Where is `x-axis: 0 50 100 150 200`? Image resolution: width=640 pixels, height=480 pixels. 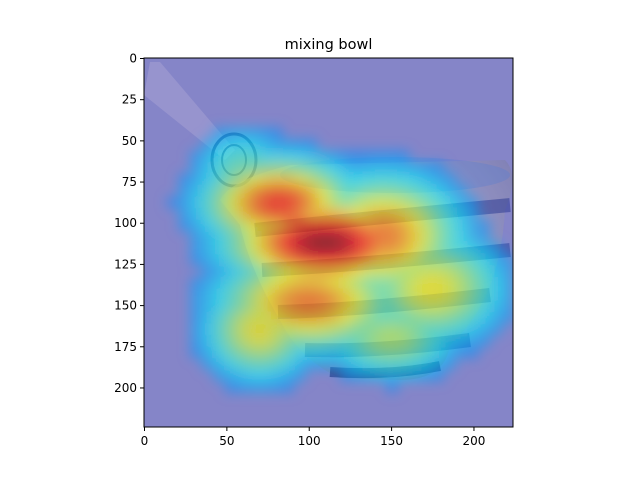
x-axis: 0 50 100 150 200 is located at coordinates (313, 437).